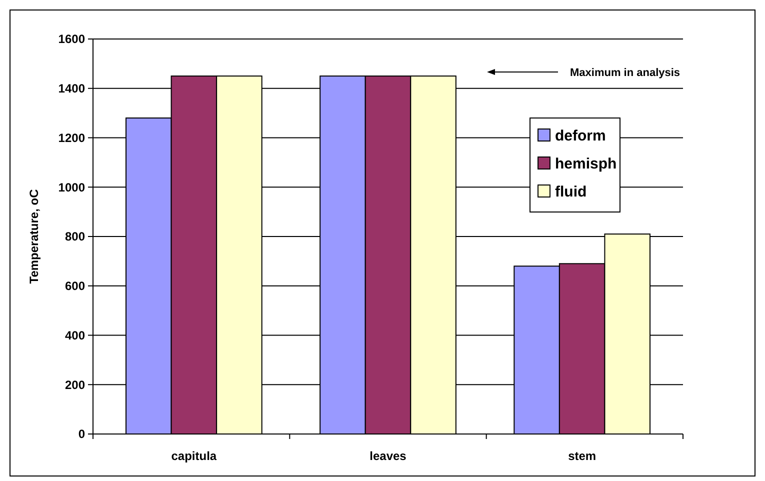  I want to click on y-tick-label: 200, so click(75, 385).